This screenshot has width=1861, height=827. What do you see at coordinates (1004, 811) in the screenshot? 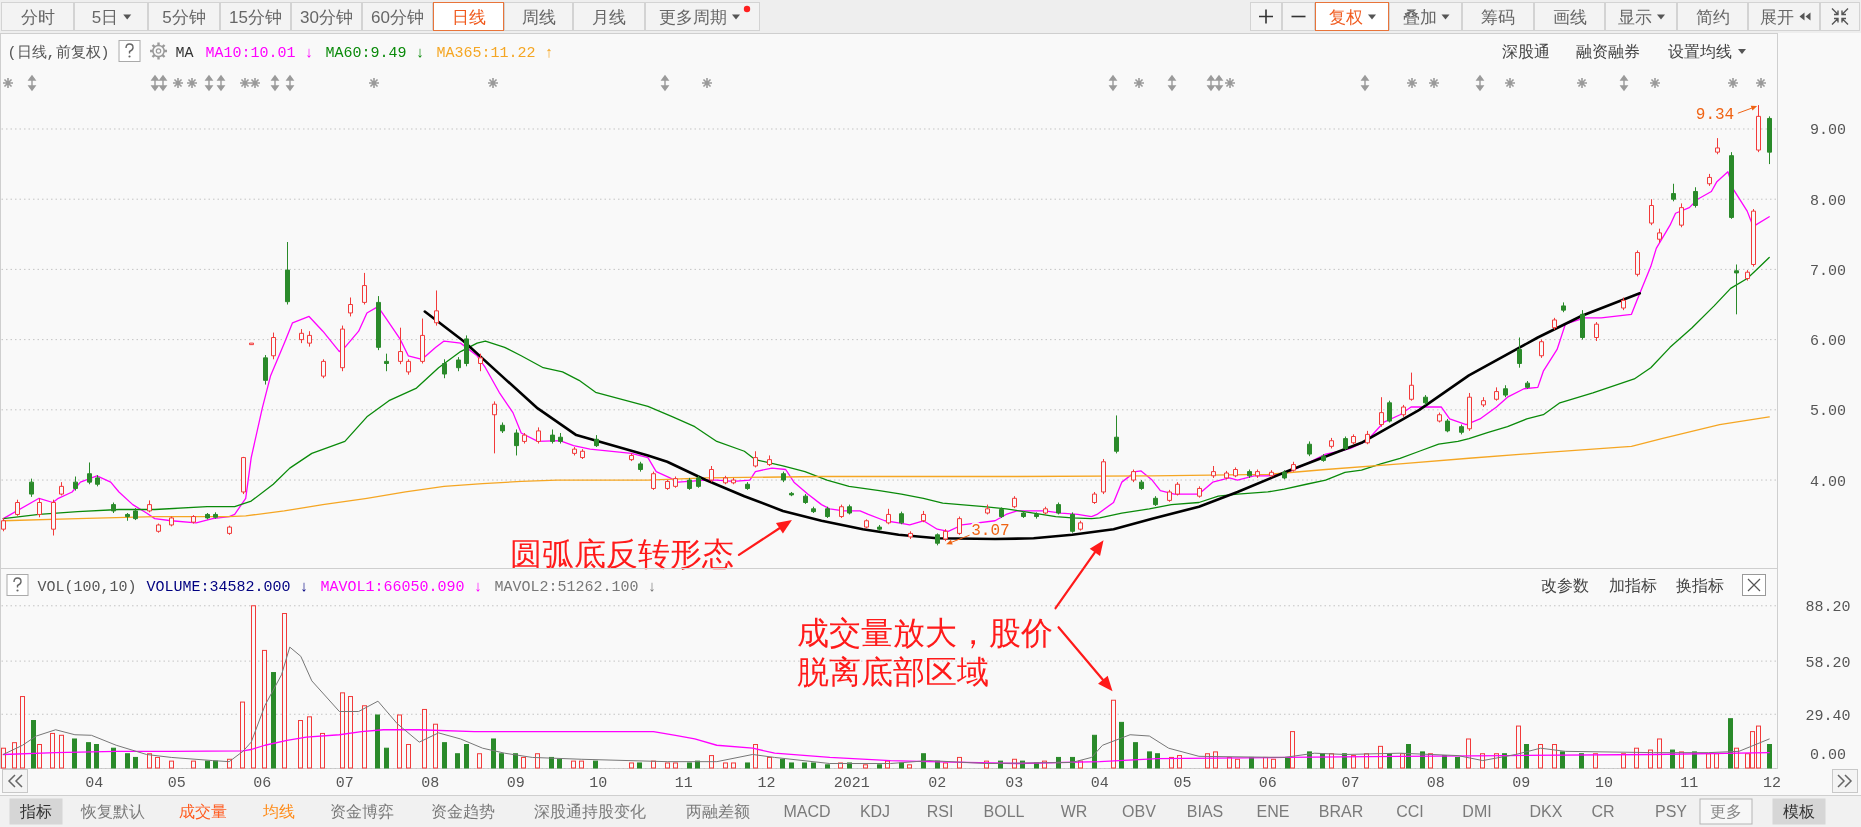
I see `text: BOLL` at bounding box center [1004, 811].